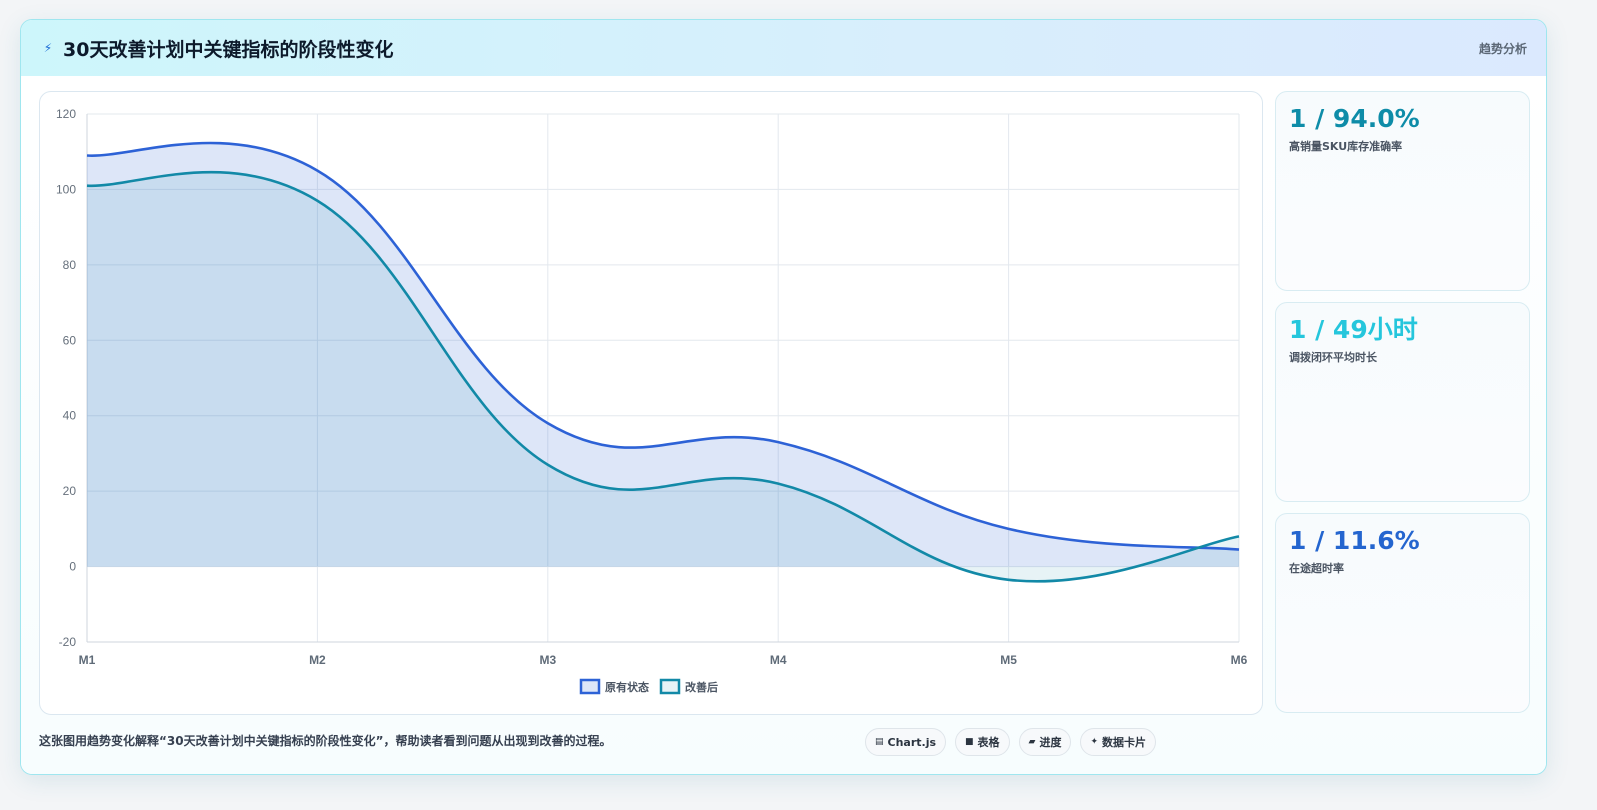 The height and width of the screenshot is (810, 1597). What do you see at coordinates (228, 49) in the screenshot?
I see `page-title: 30天改善计划中关键指标的阶段性变化` at bounding box center [228, 49].